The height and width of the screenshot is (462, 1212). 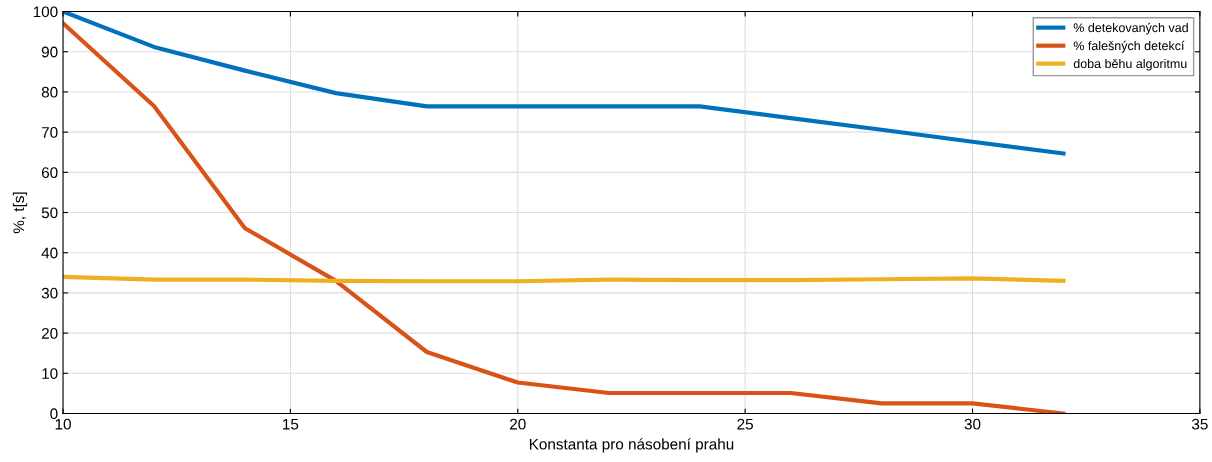 What do you see at coordinates (1199, 424) in the screenshot?
I see `x-tick-label: 35` at bounding box center [1199, 424].